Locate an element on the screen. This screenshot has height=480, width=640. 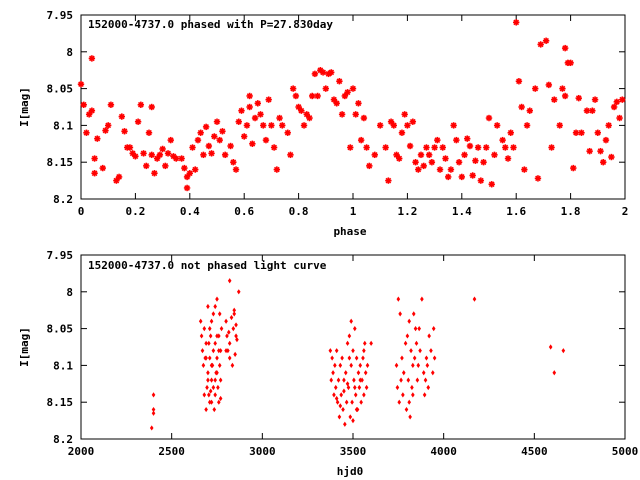
x-axis-label: hjd0 is located at coordinates (350, 471).